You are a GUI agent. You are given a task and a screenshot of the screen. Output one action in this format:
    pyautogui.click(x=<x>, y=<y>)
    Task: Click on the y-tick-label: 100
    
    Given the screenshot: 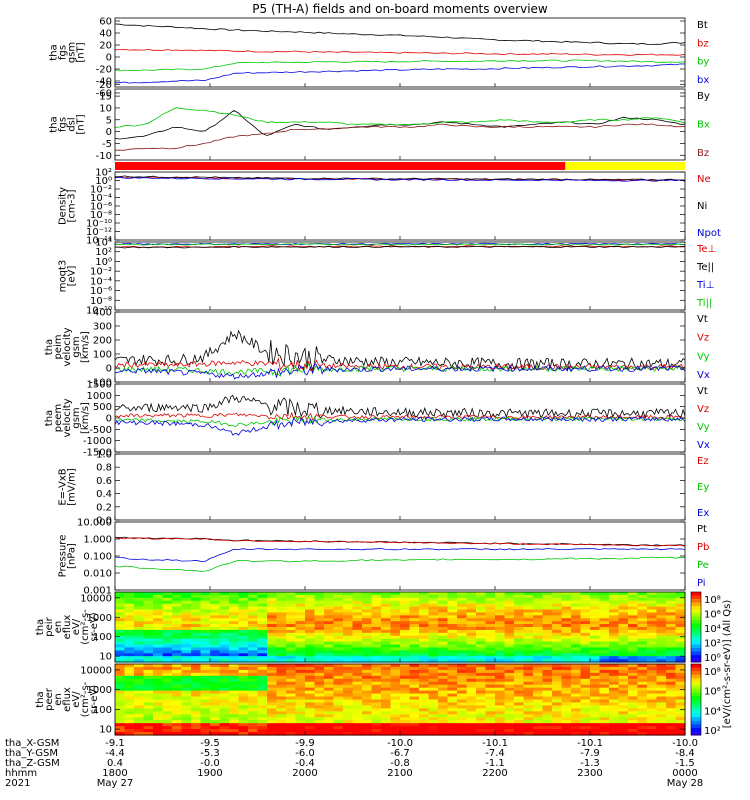 What is the action you would take?
    pyautogui.click(x=102, y=710)
    